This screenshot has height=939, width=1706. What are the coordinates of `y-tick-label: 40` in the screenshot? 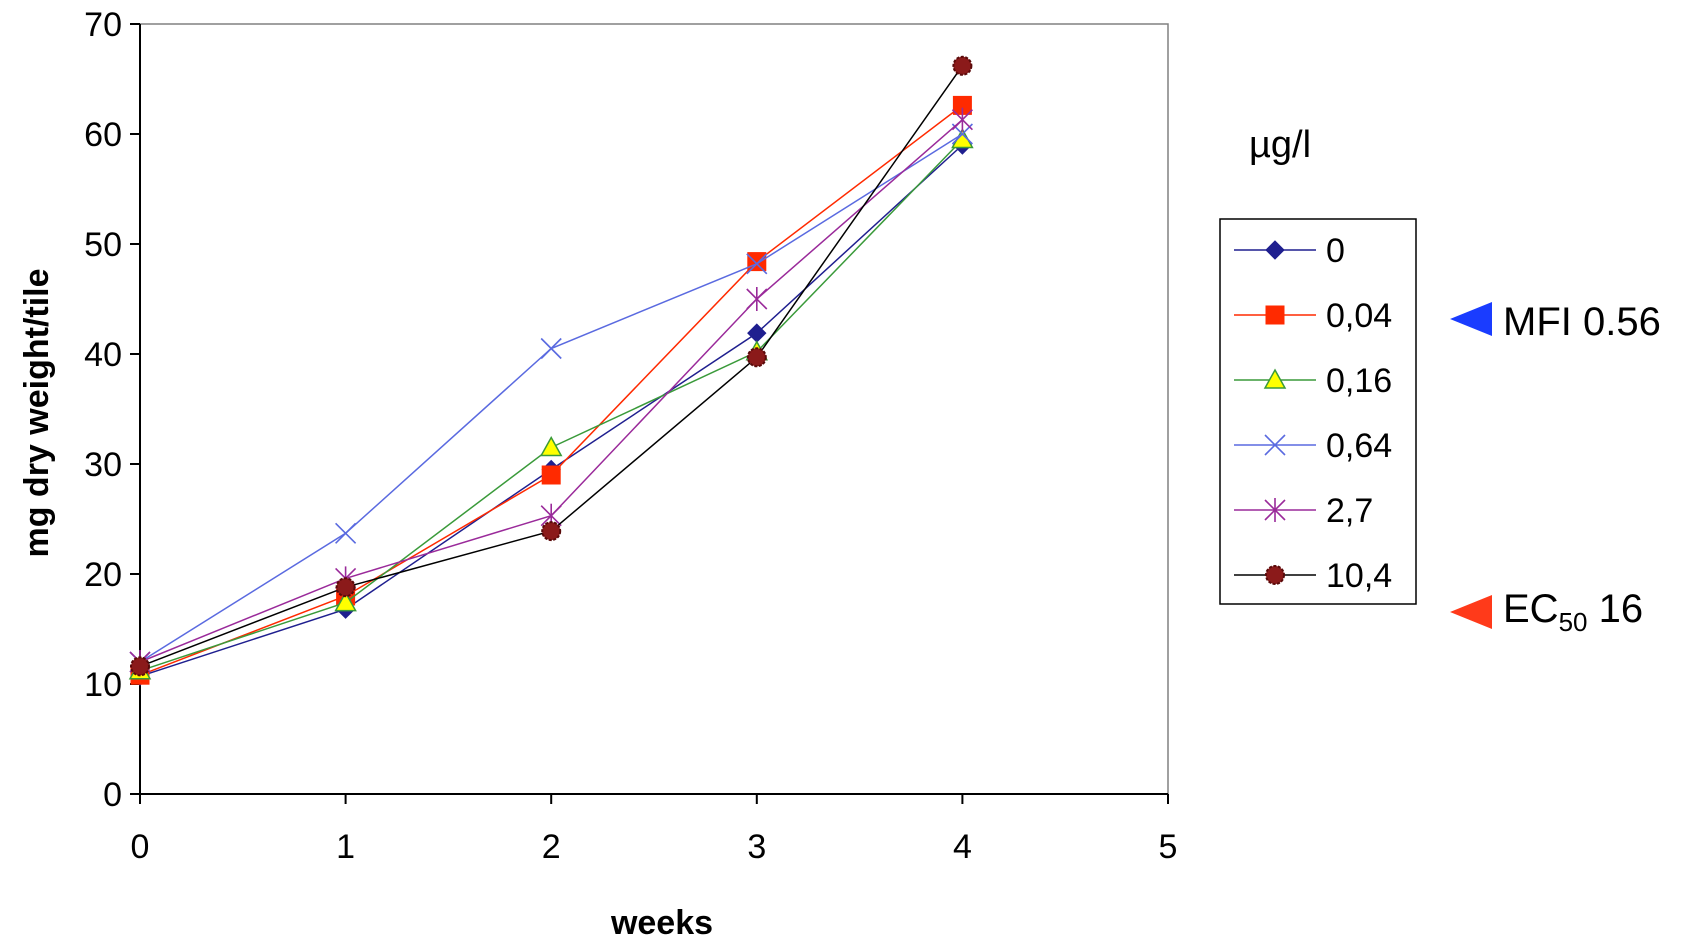 It's located at (103, 355).